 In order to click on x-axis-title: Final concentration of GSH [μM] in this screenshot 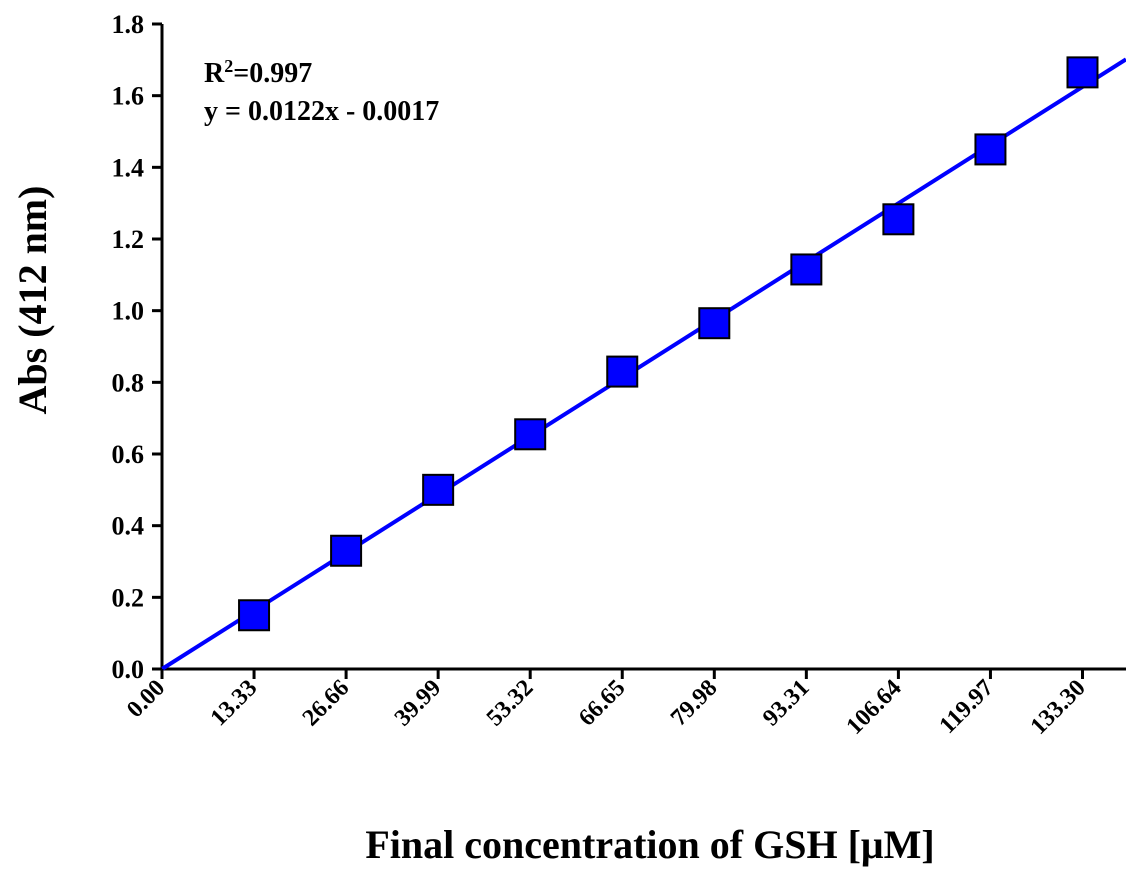, I will do `click(649, 844)`.